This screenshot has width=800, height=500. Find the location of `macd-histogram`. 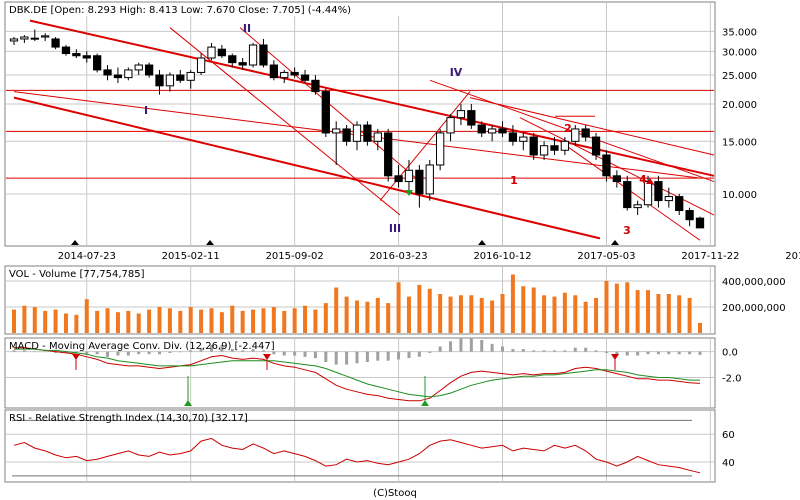

macd-histogram is located at coordinates (357, 351).